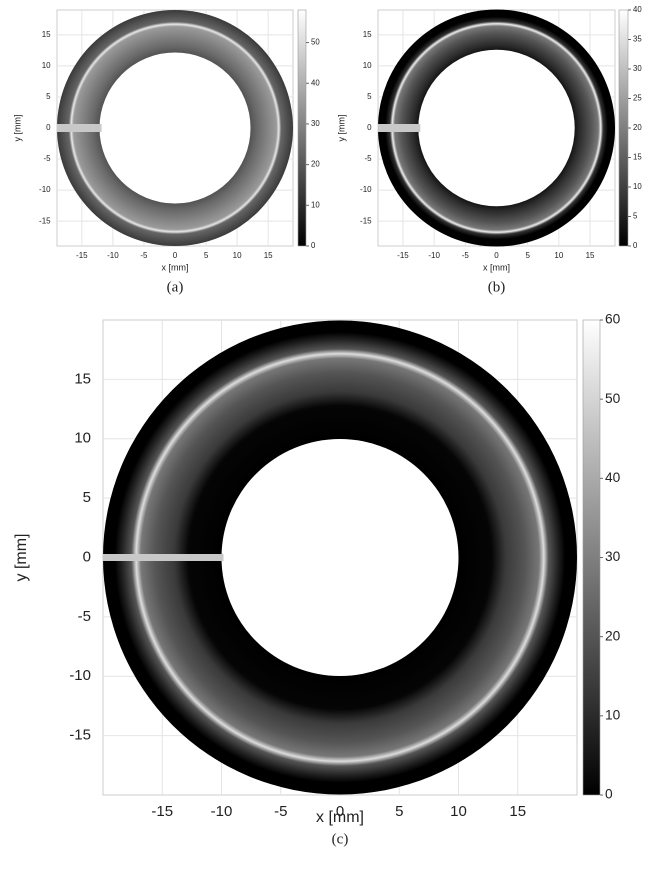 Image resolution: width=645 pixels, height=876 pixels. What do you see at coordinates (497, 287) in the screenshot?
I see `caption: (b)` at bounding box center [497, 287].